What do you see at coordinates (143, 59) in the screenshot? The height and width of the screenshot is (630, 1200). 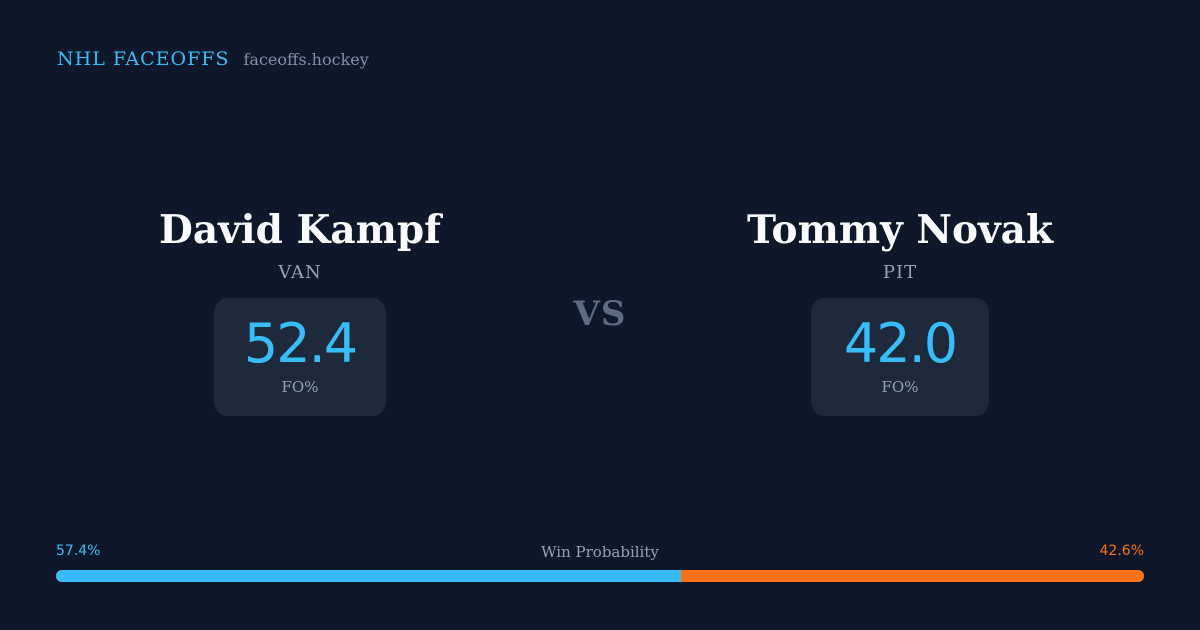 I see `brand-name: NHL FACEOFFS` at bounding box center [143, 59].